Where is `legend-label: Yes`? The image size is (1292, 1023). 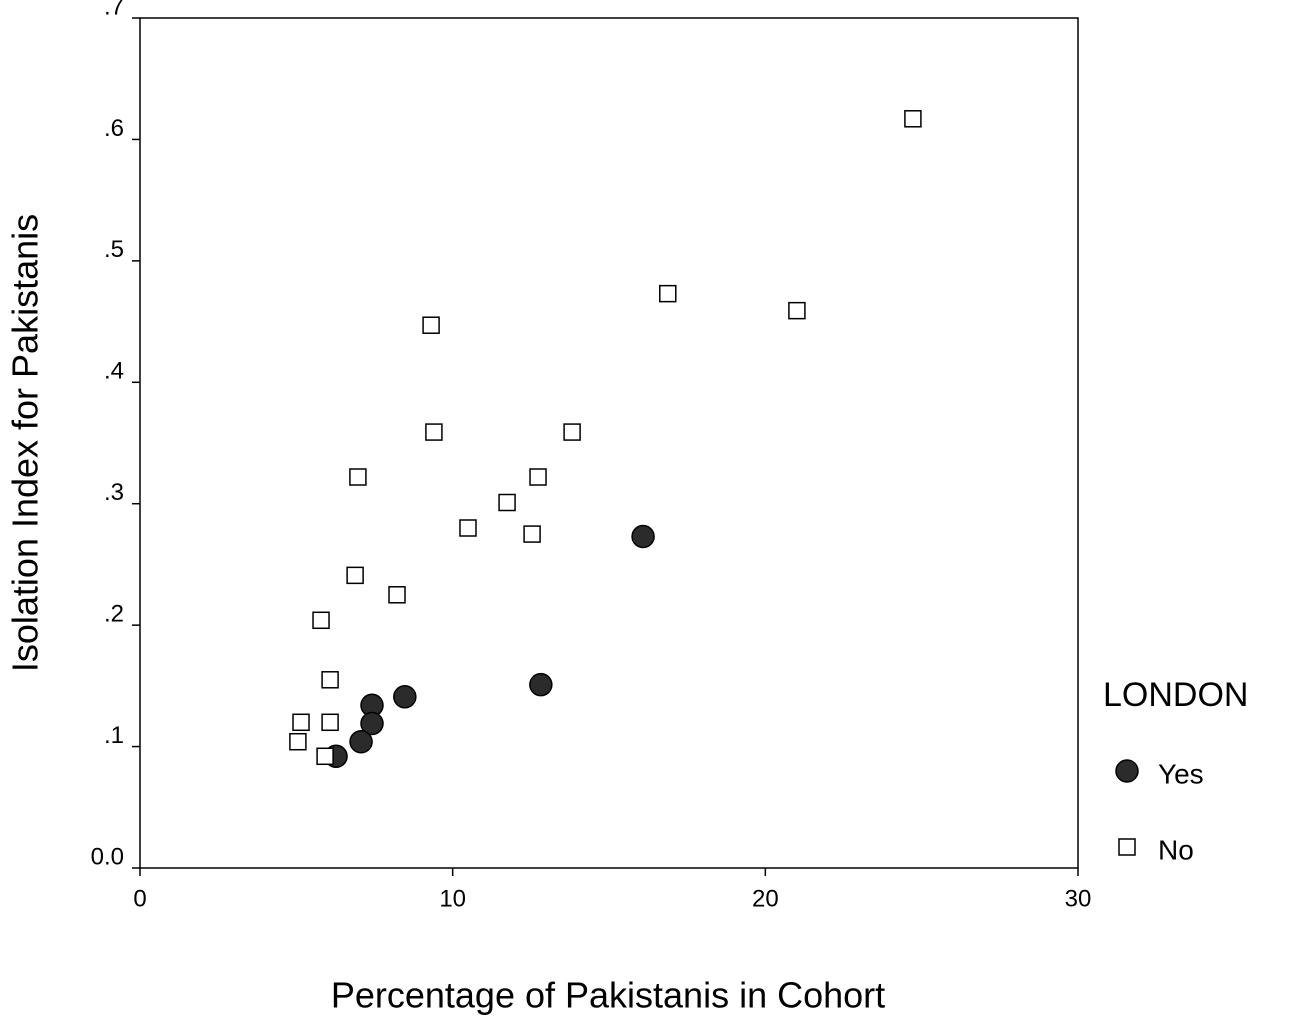
legend-label: Yes is located at coordinates (1181, 773).